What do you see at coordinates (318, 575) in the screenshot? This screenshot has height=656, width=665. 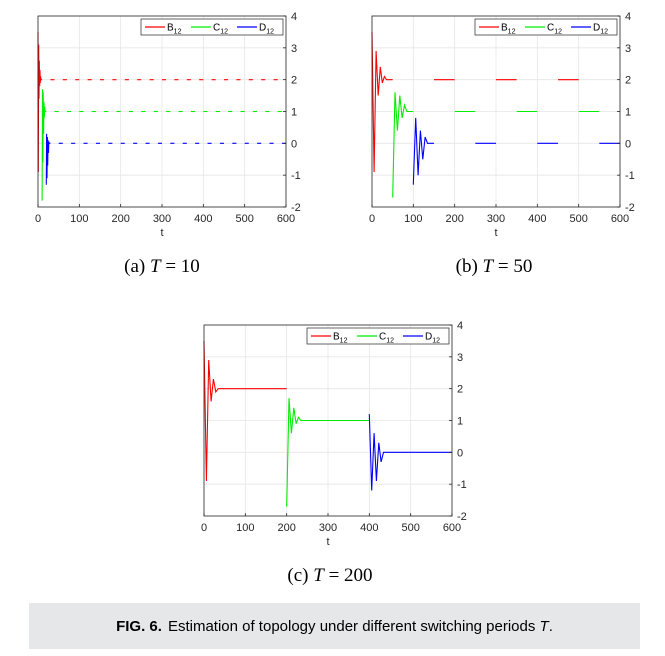 I see `caption-c-symbol: T` at bounding box center [318, 575].